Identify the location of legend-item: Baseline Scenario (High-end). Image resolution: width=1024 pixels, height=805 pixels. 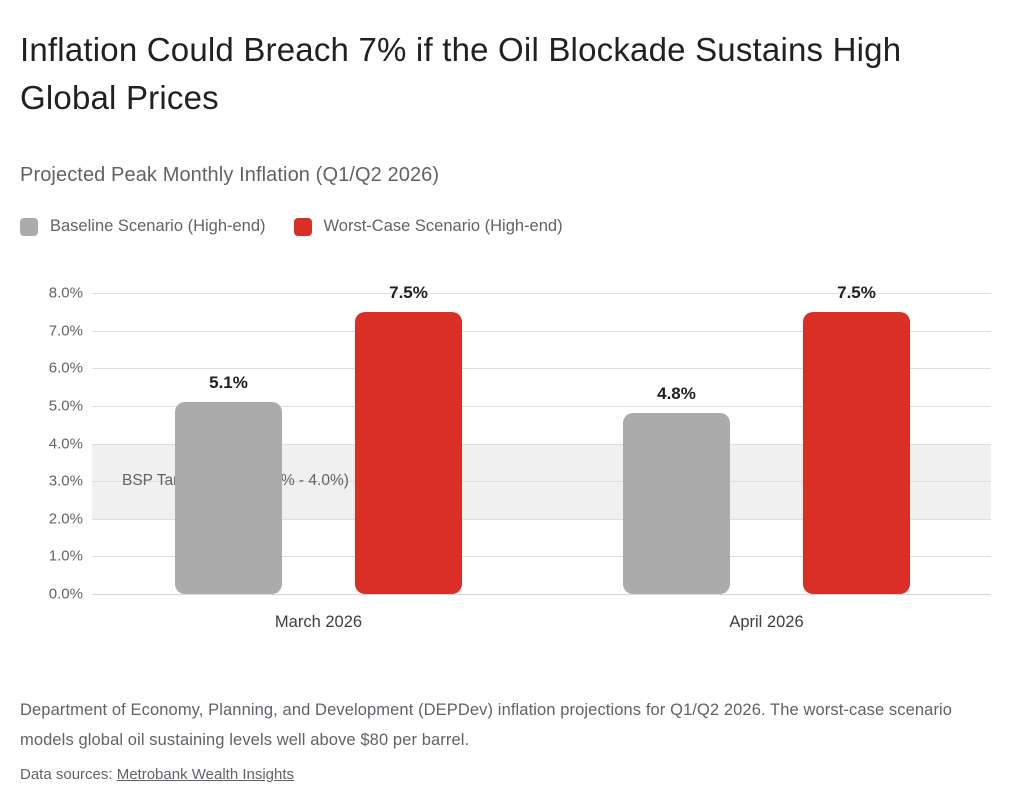
(143, 226).